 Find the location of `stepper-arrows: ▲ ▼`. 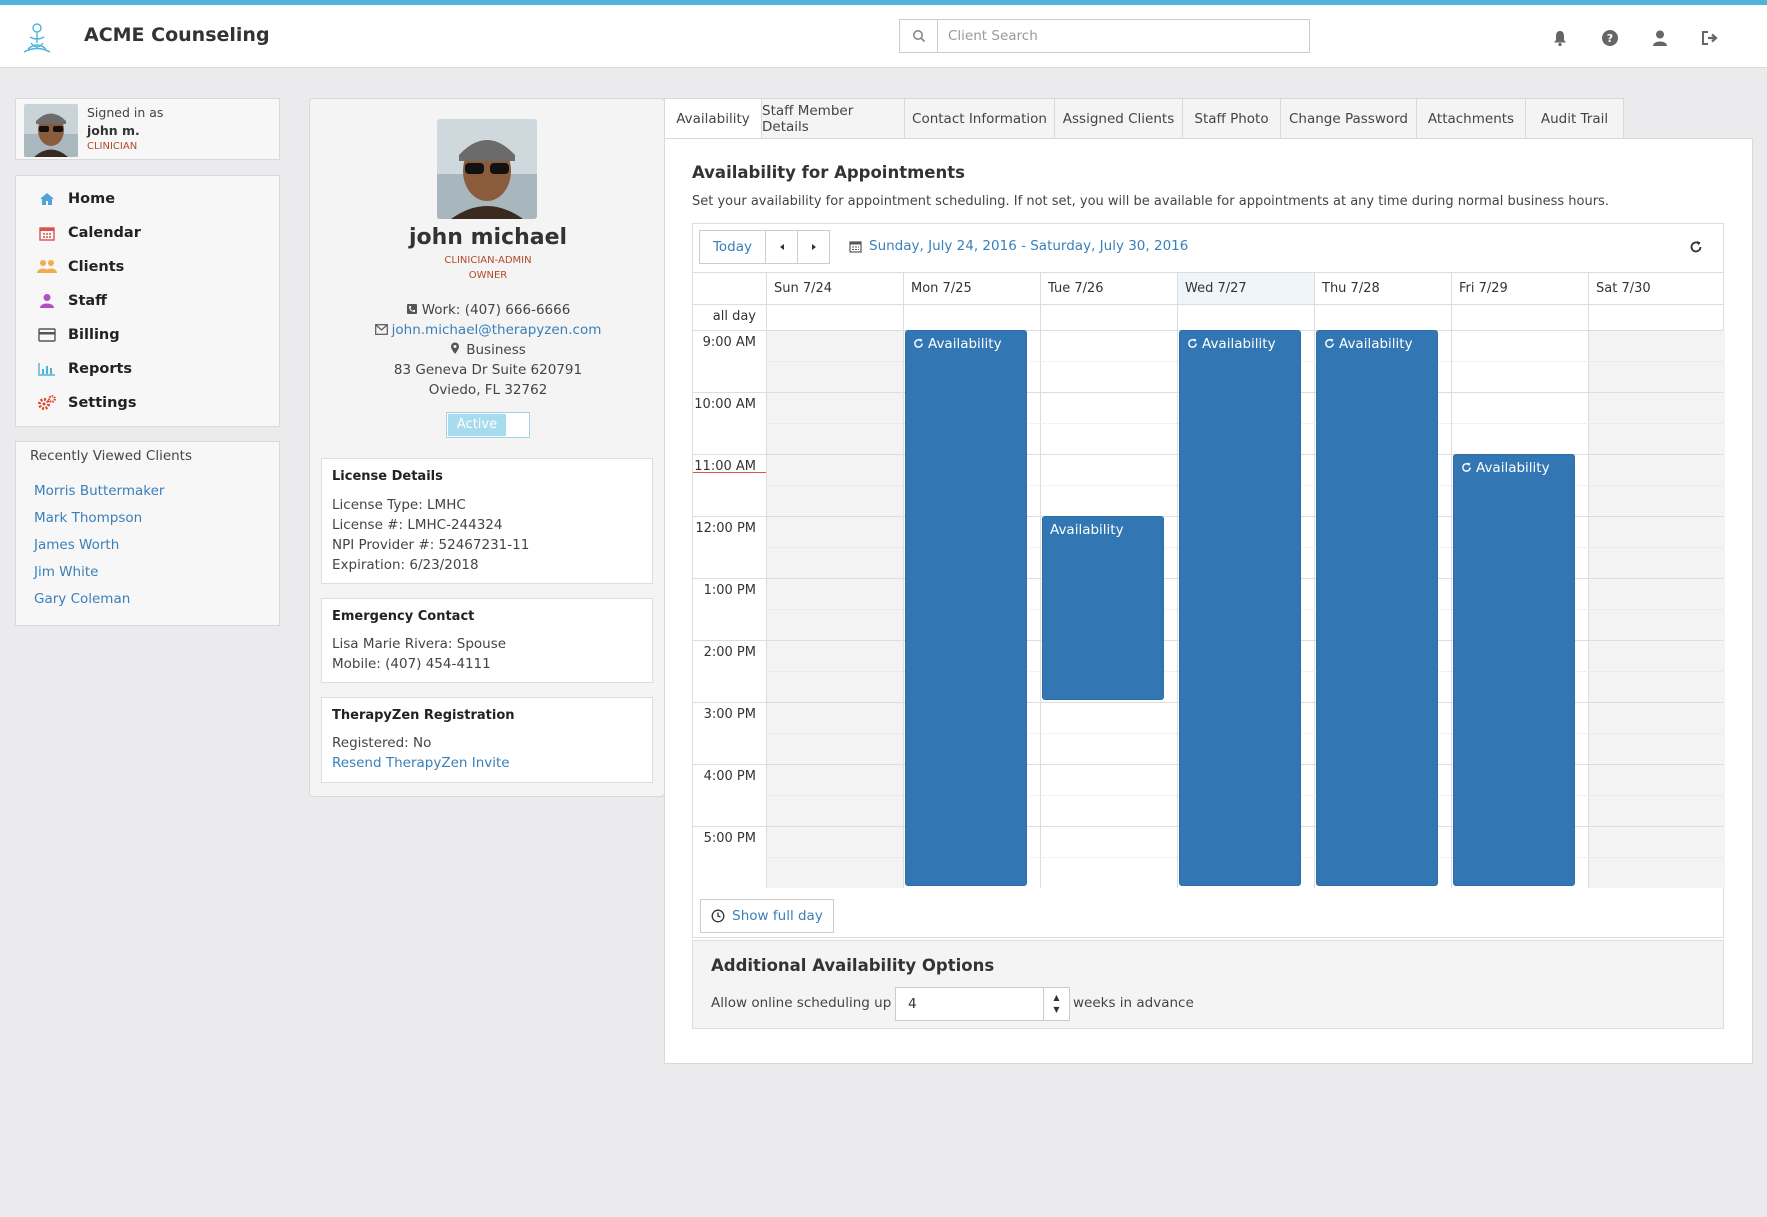

stepper-arrows: ▲ ▼ is located at coordinates (1056, 1004).